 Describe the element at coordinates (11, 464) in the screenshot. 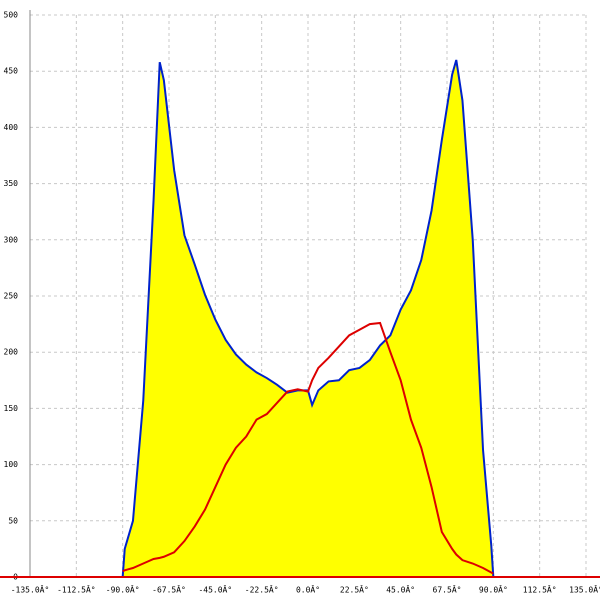

I see `y-tick-label: 100` at that location.